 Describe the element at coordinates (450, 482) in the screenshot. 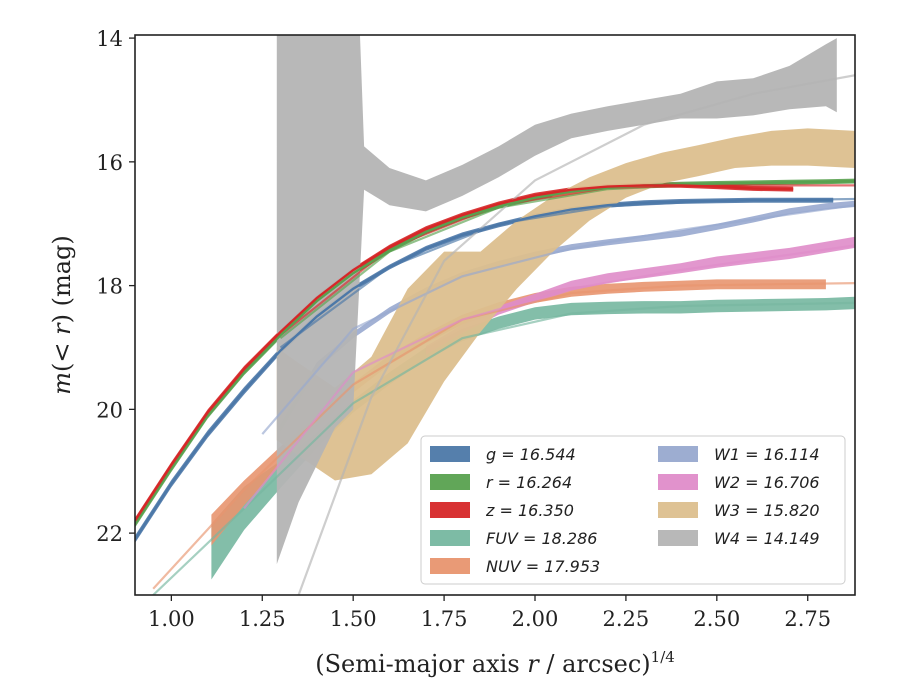

I see `legend-swatch-r` at that location.